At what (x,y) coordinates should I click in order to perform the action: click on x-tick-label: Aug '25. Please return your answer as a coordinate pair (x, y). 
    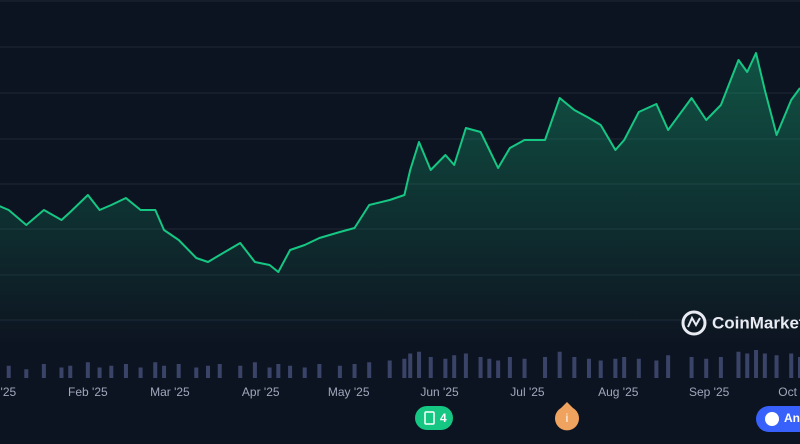
    Looking at the image, I should click on (618, 392).